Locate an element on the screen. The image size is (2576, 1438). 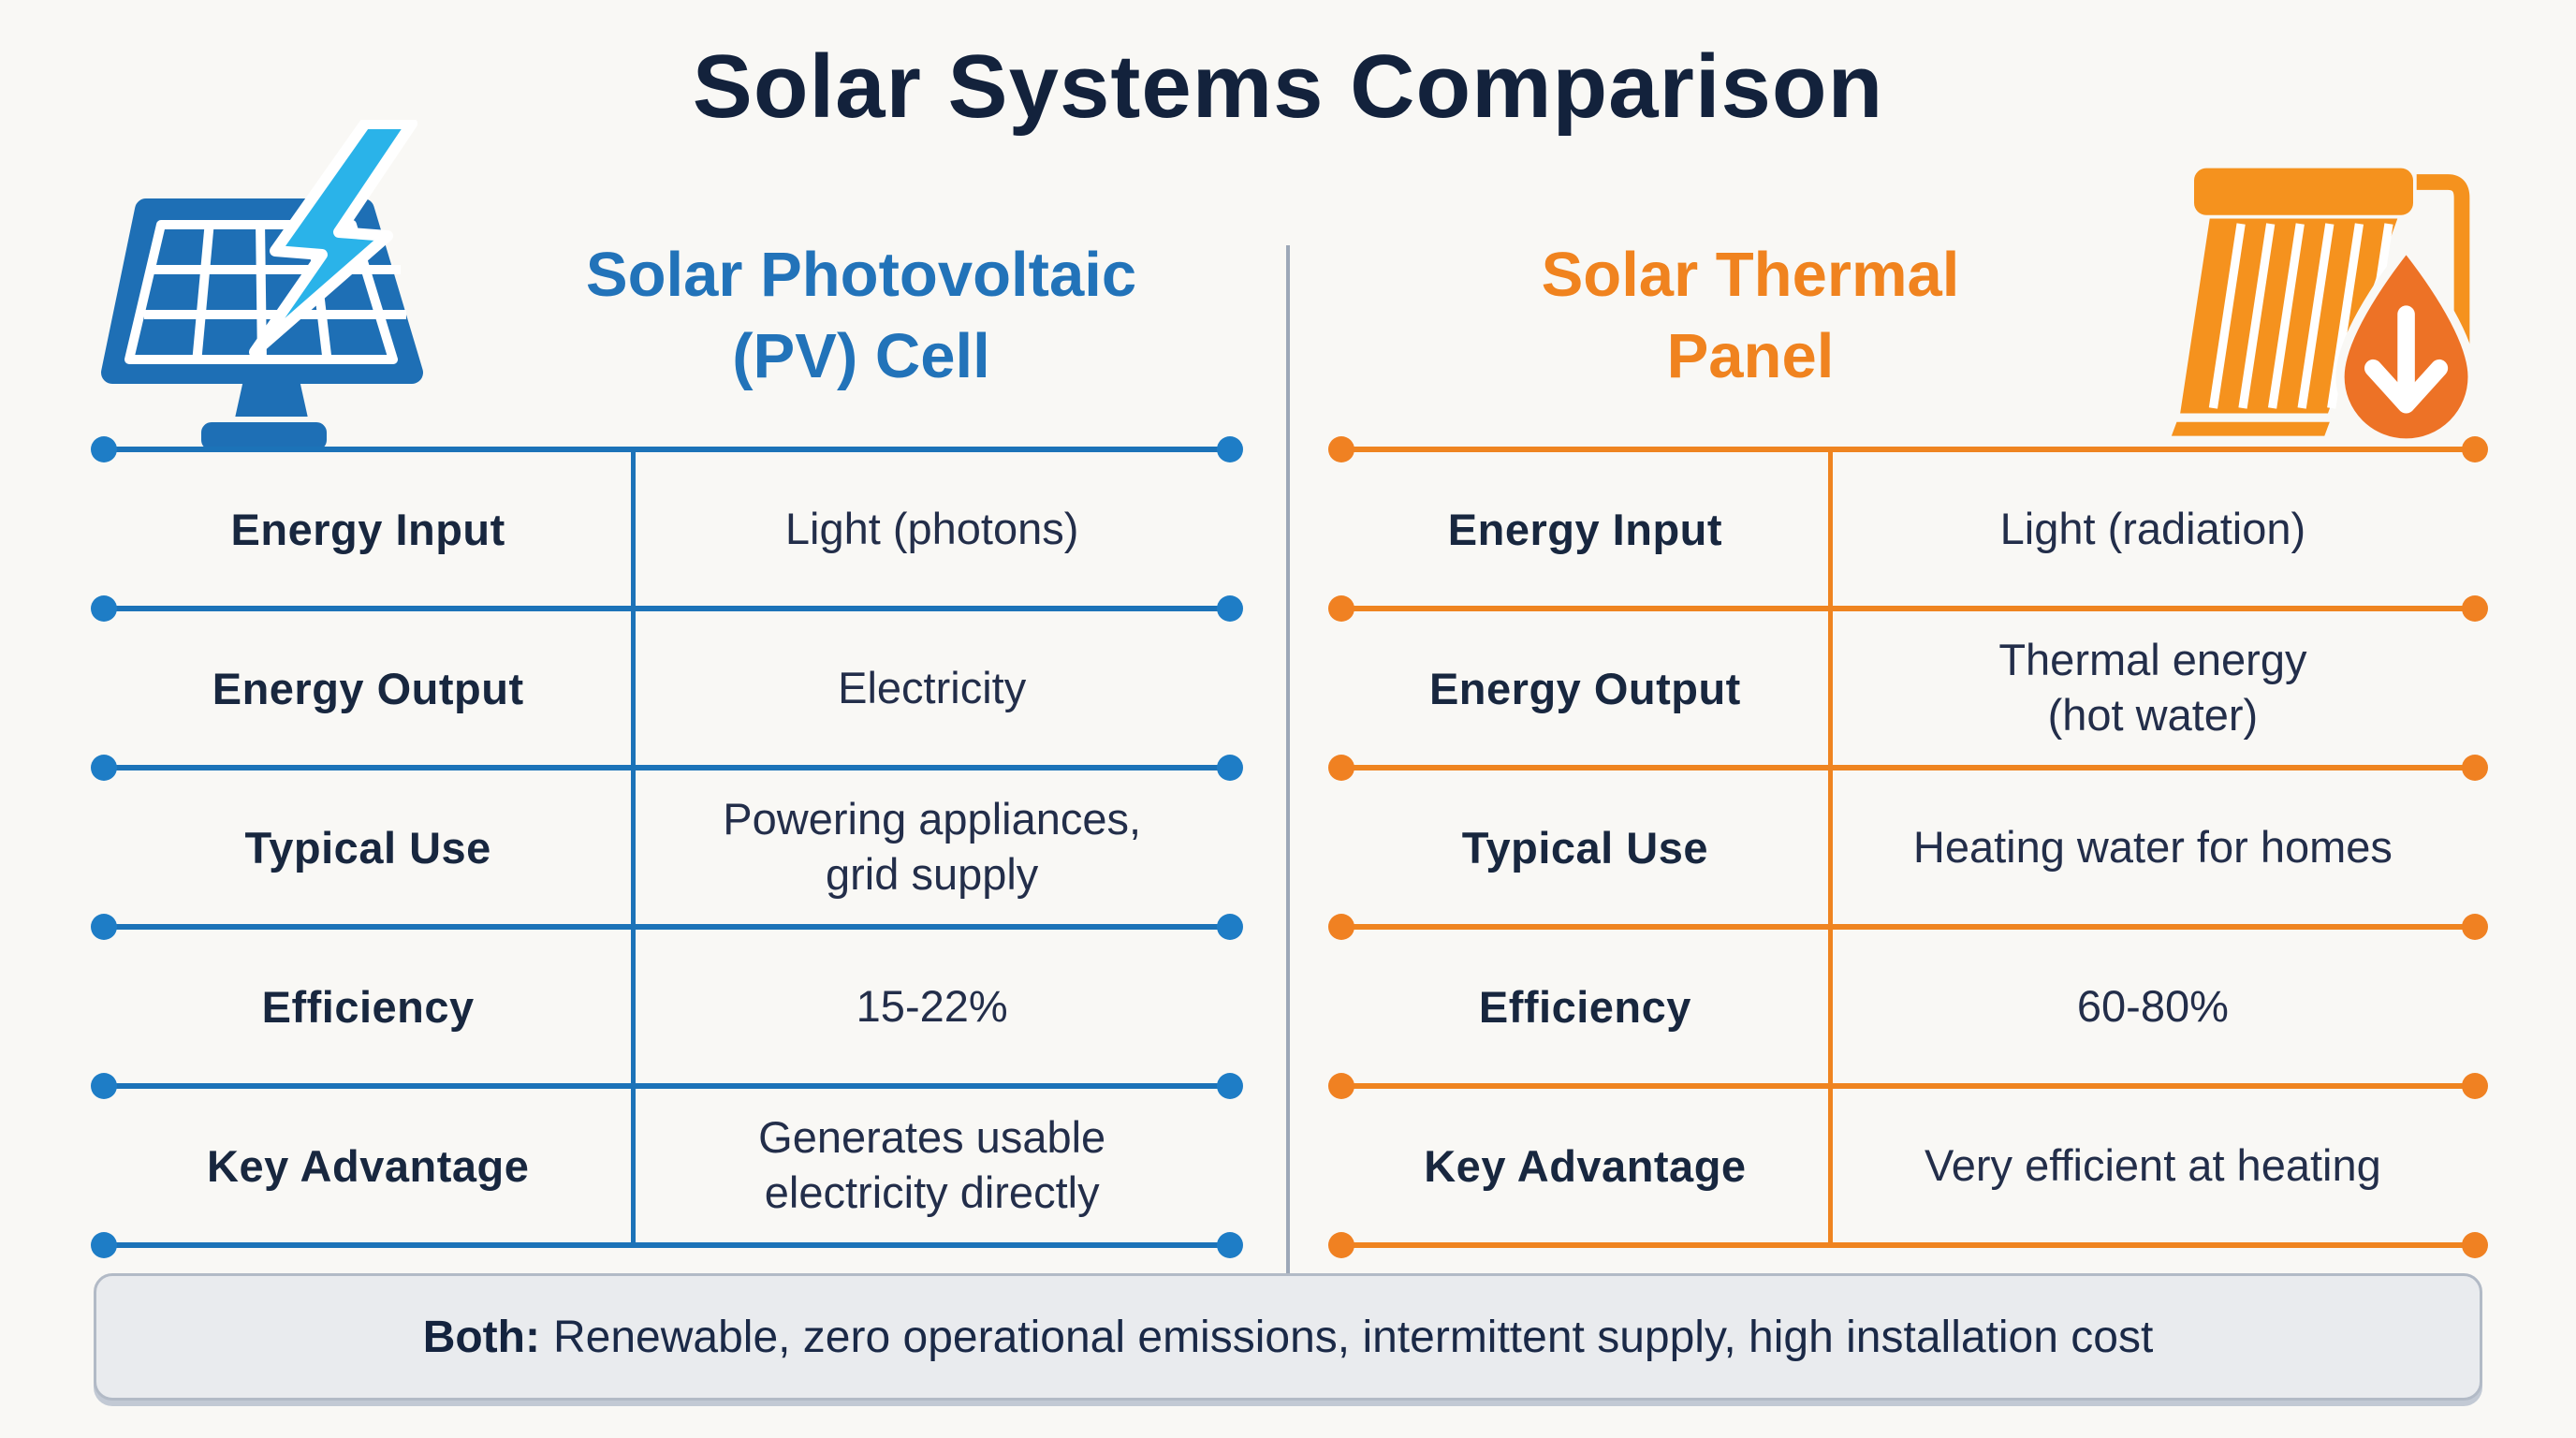
solar-panel-lightning-icon is located at coordinates (269, 308).